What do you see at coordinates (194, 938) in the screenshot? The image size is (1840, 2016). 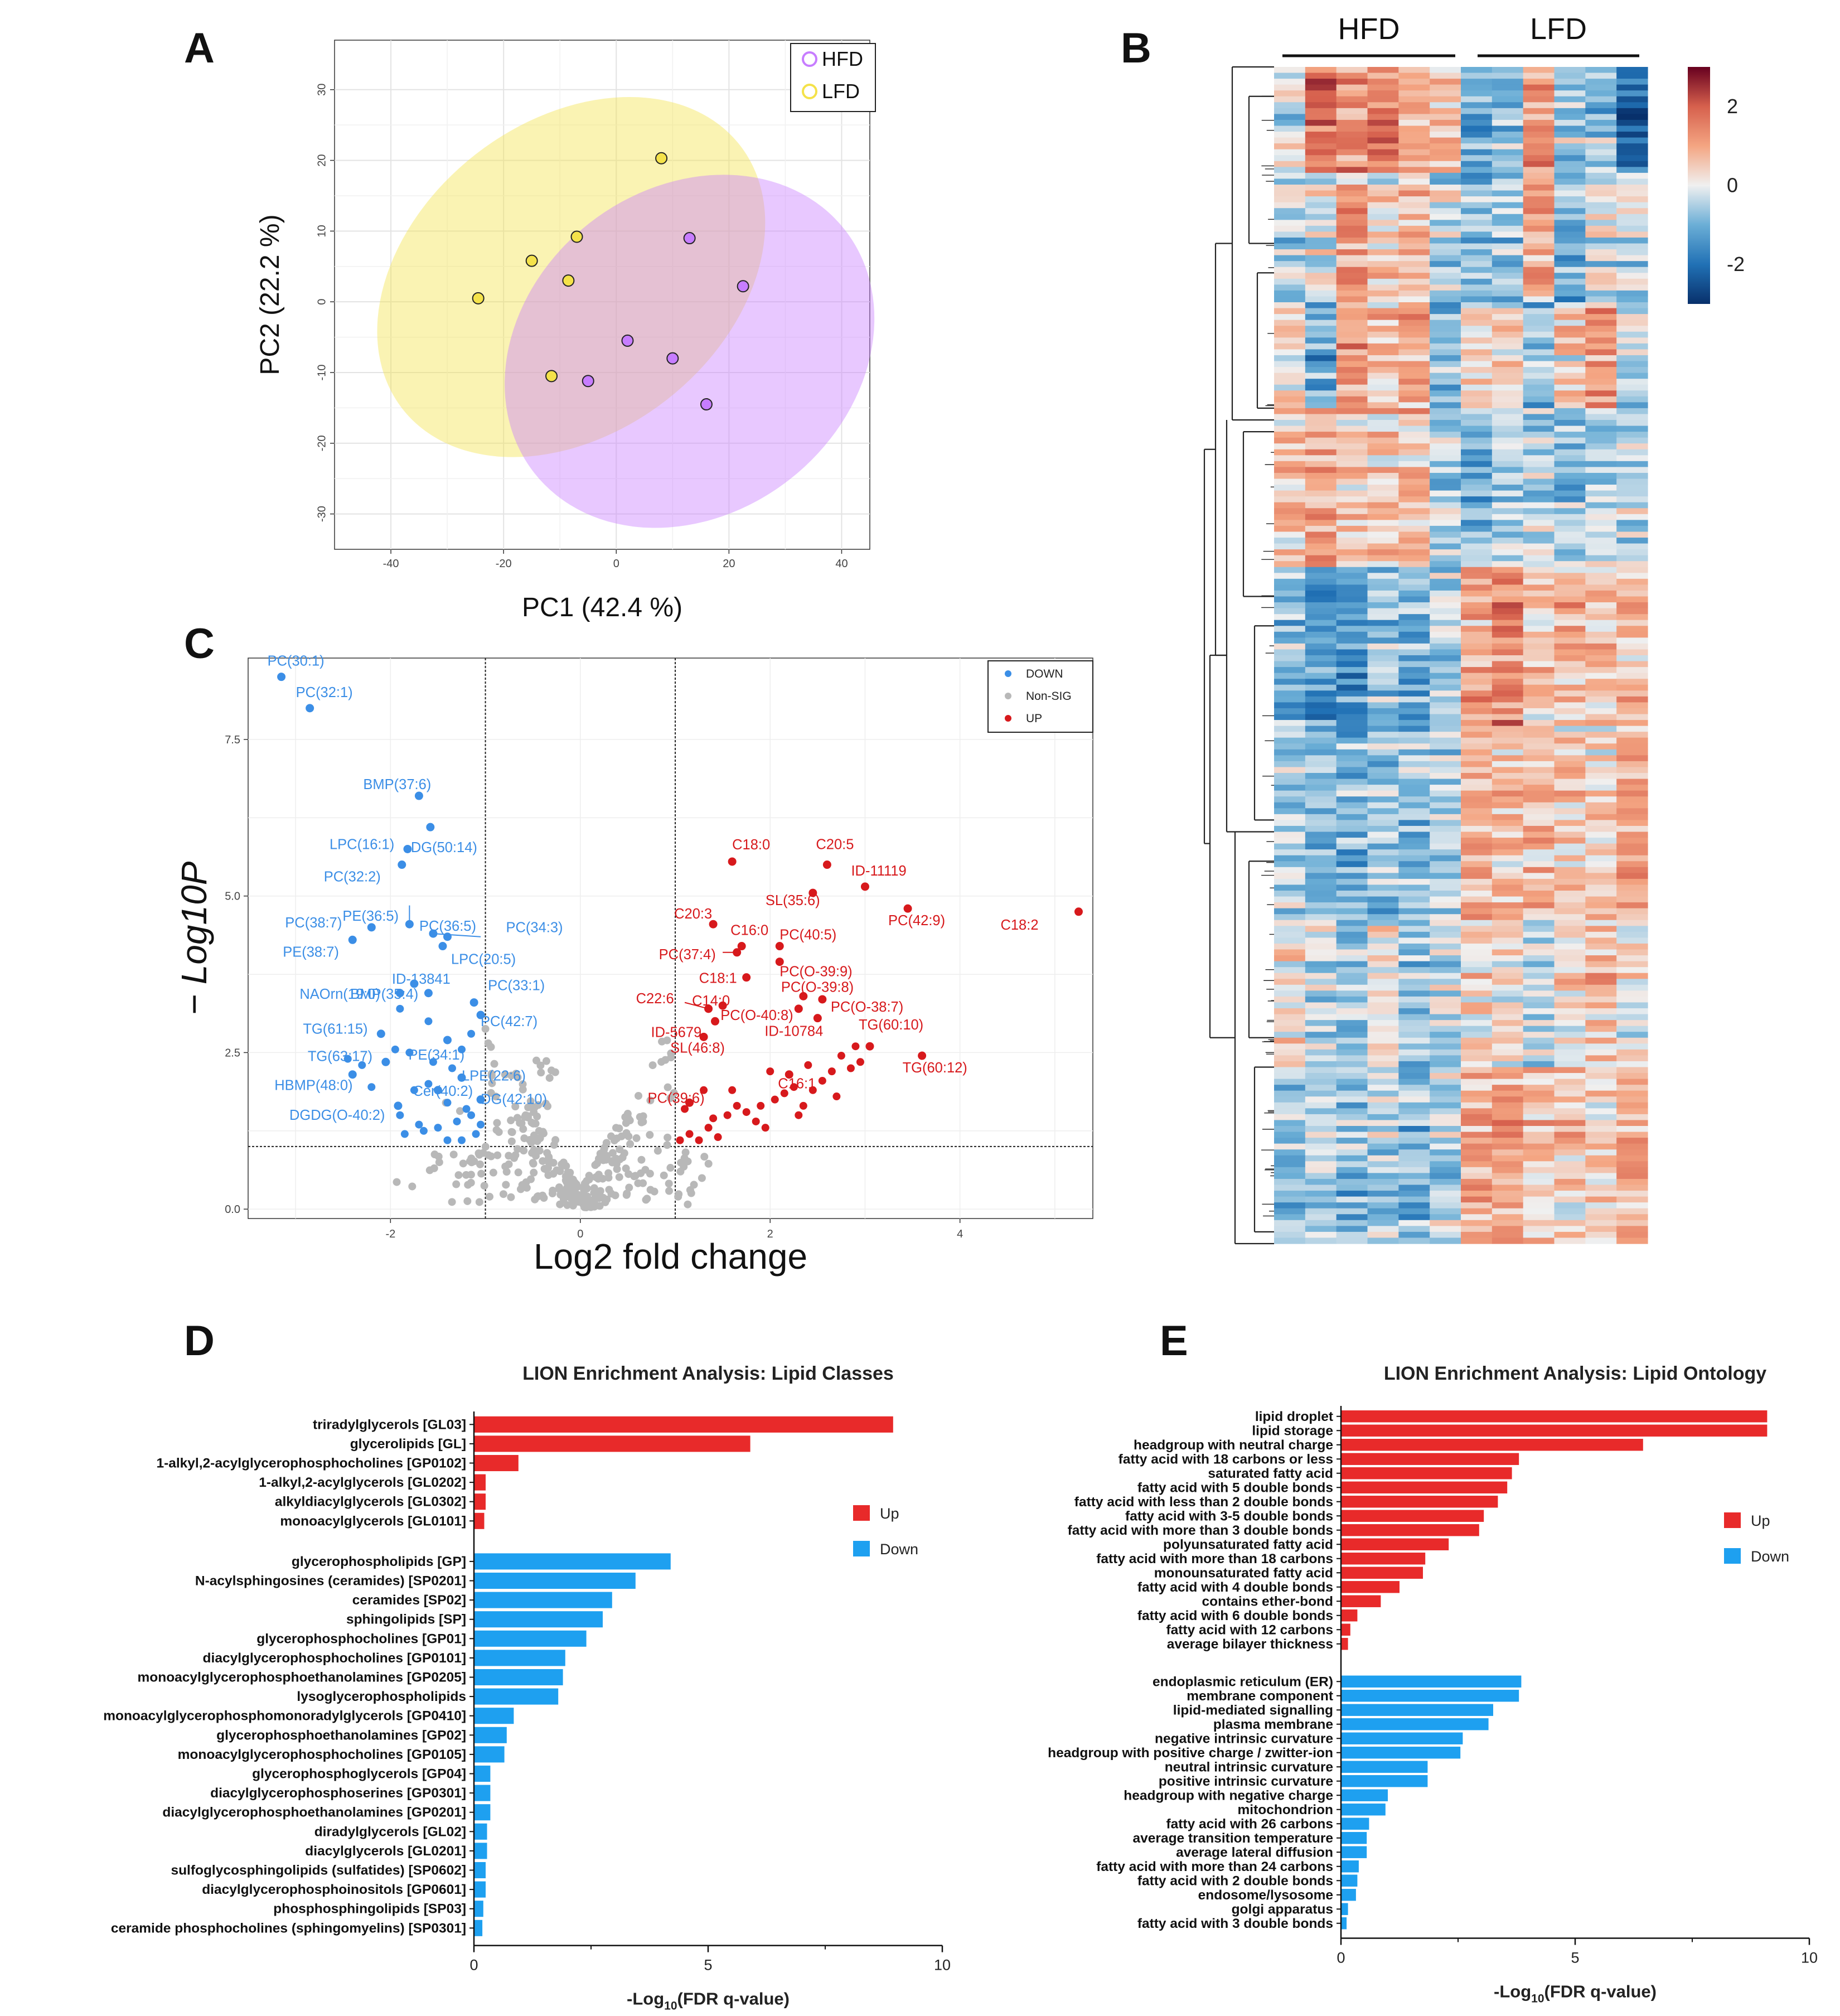 I see `volcano-y-axis-label: − Log10P` at bounding box center [194, 938].